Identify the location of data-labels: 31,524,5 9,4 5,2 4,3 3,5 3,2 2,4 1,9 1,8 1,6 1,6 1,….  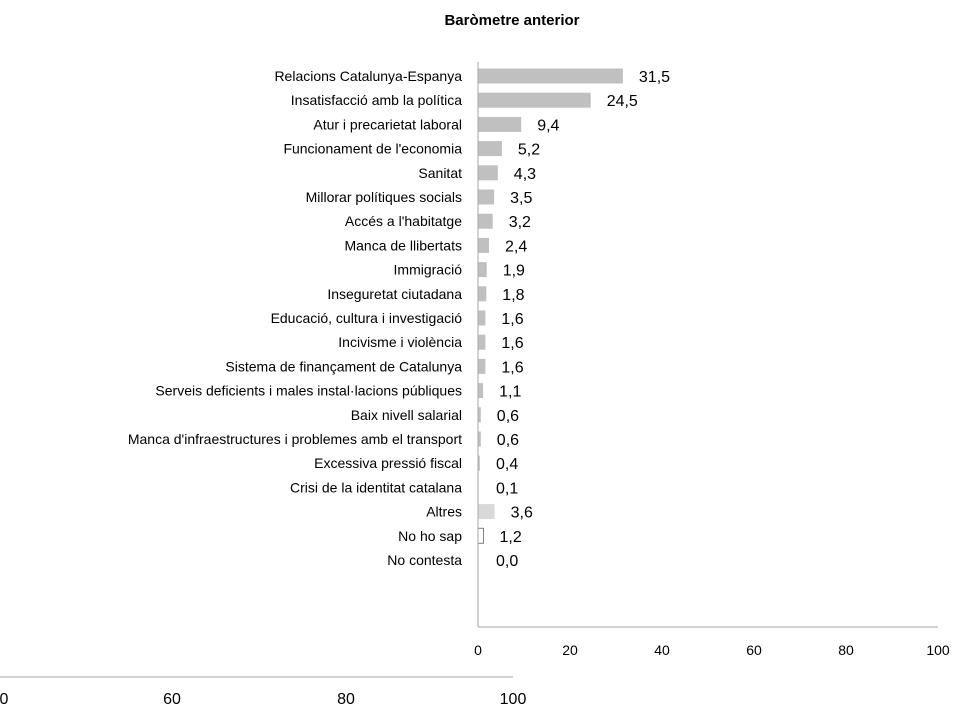
(583, 319).